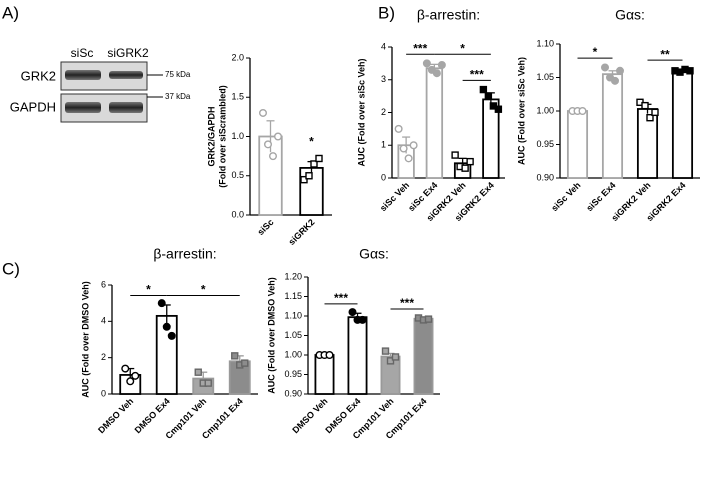  I want to click on significance-label: **, so click(665, 54).